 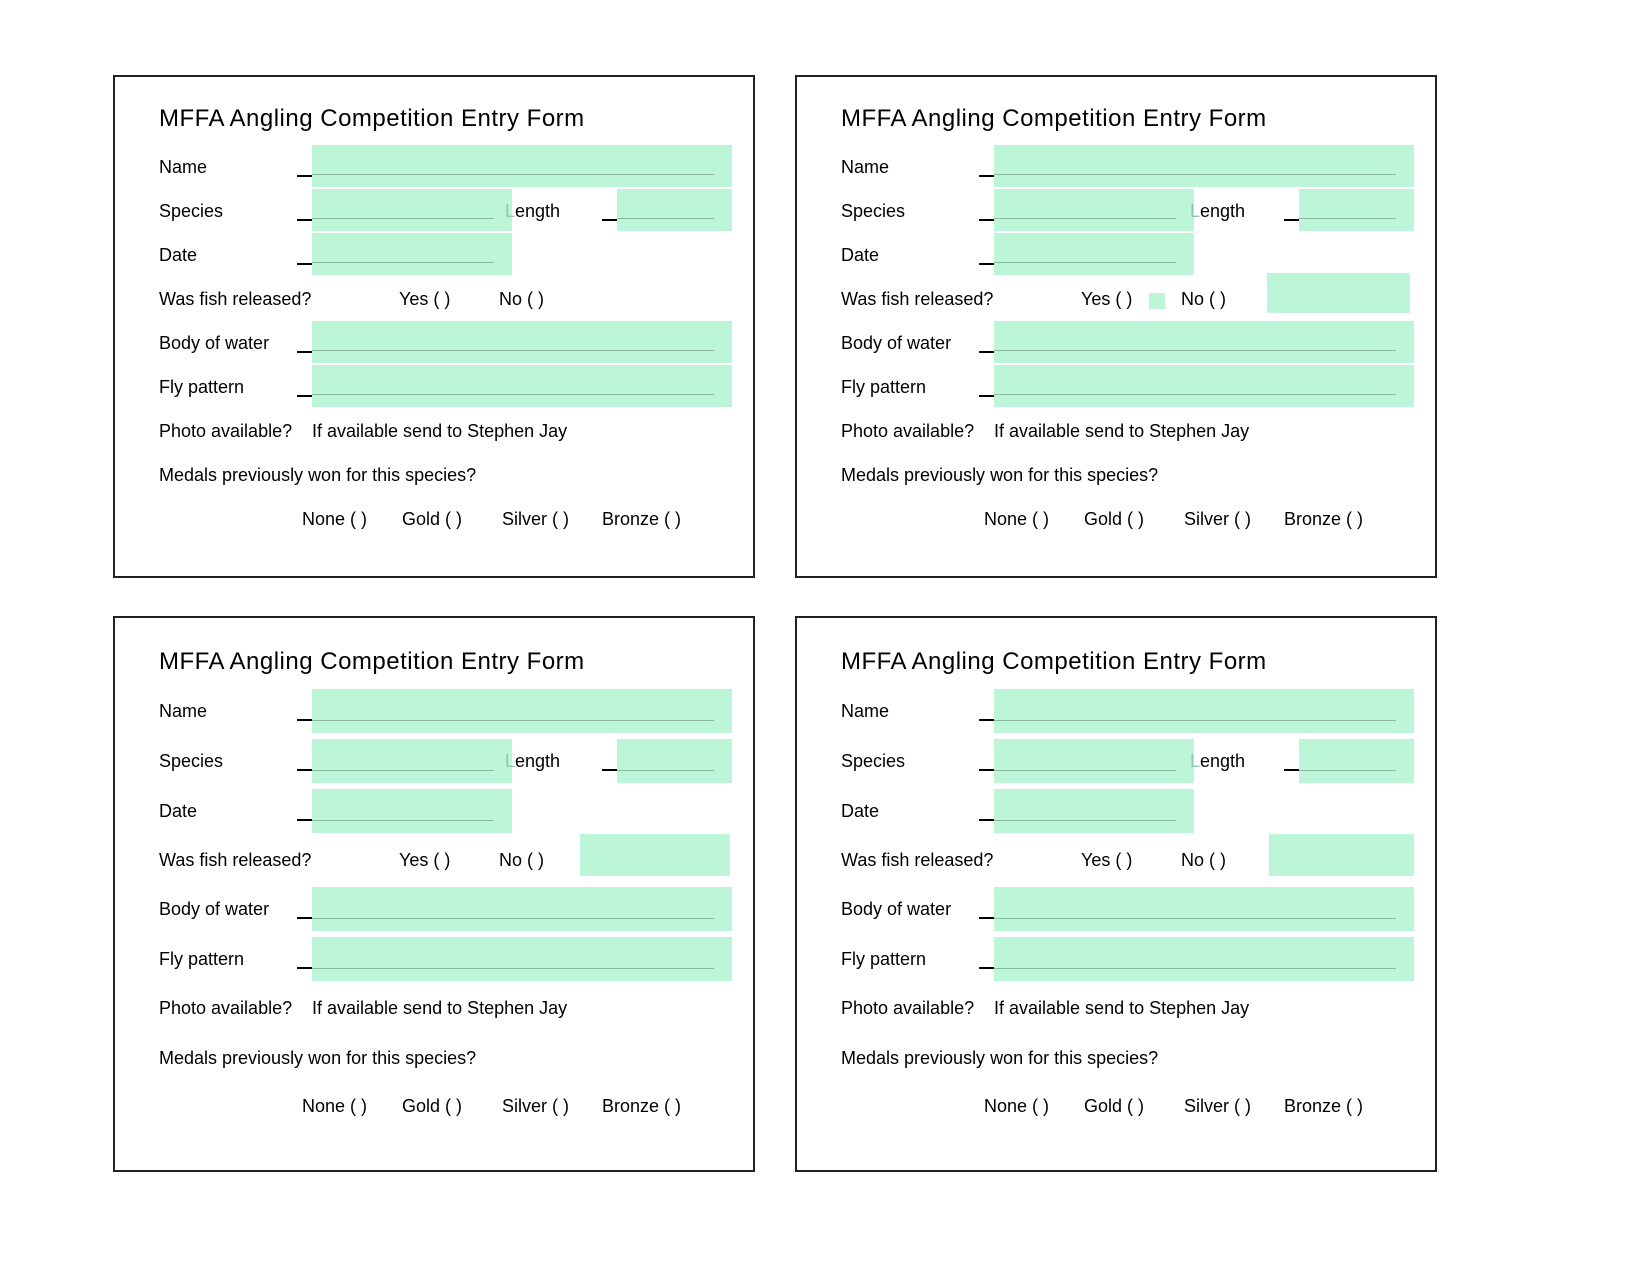 I want to click on fly-pattern-dash, so click(x=304, y=968).